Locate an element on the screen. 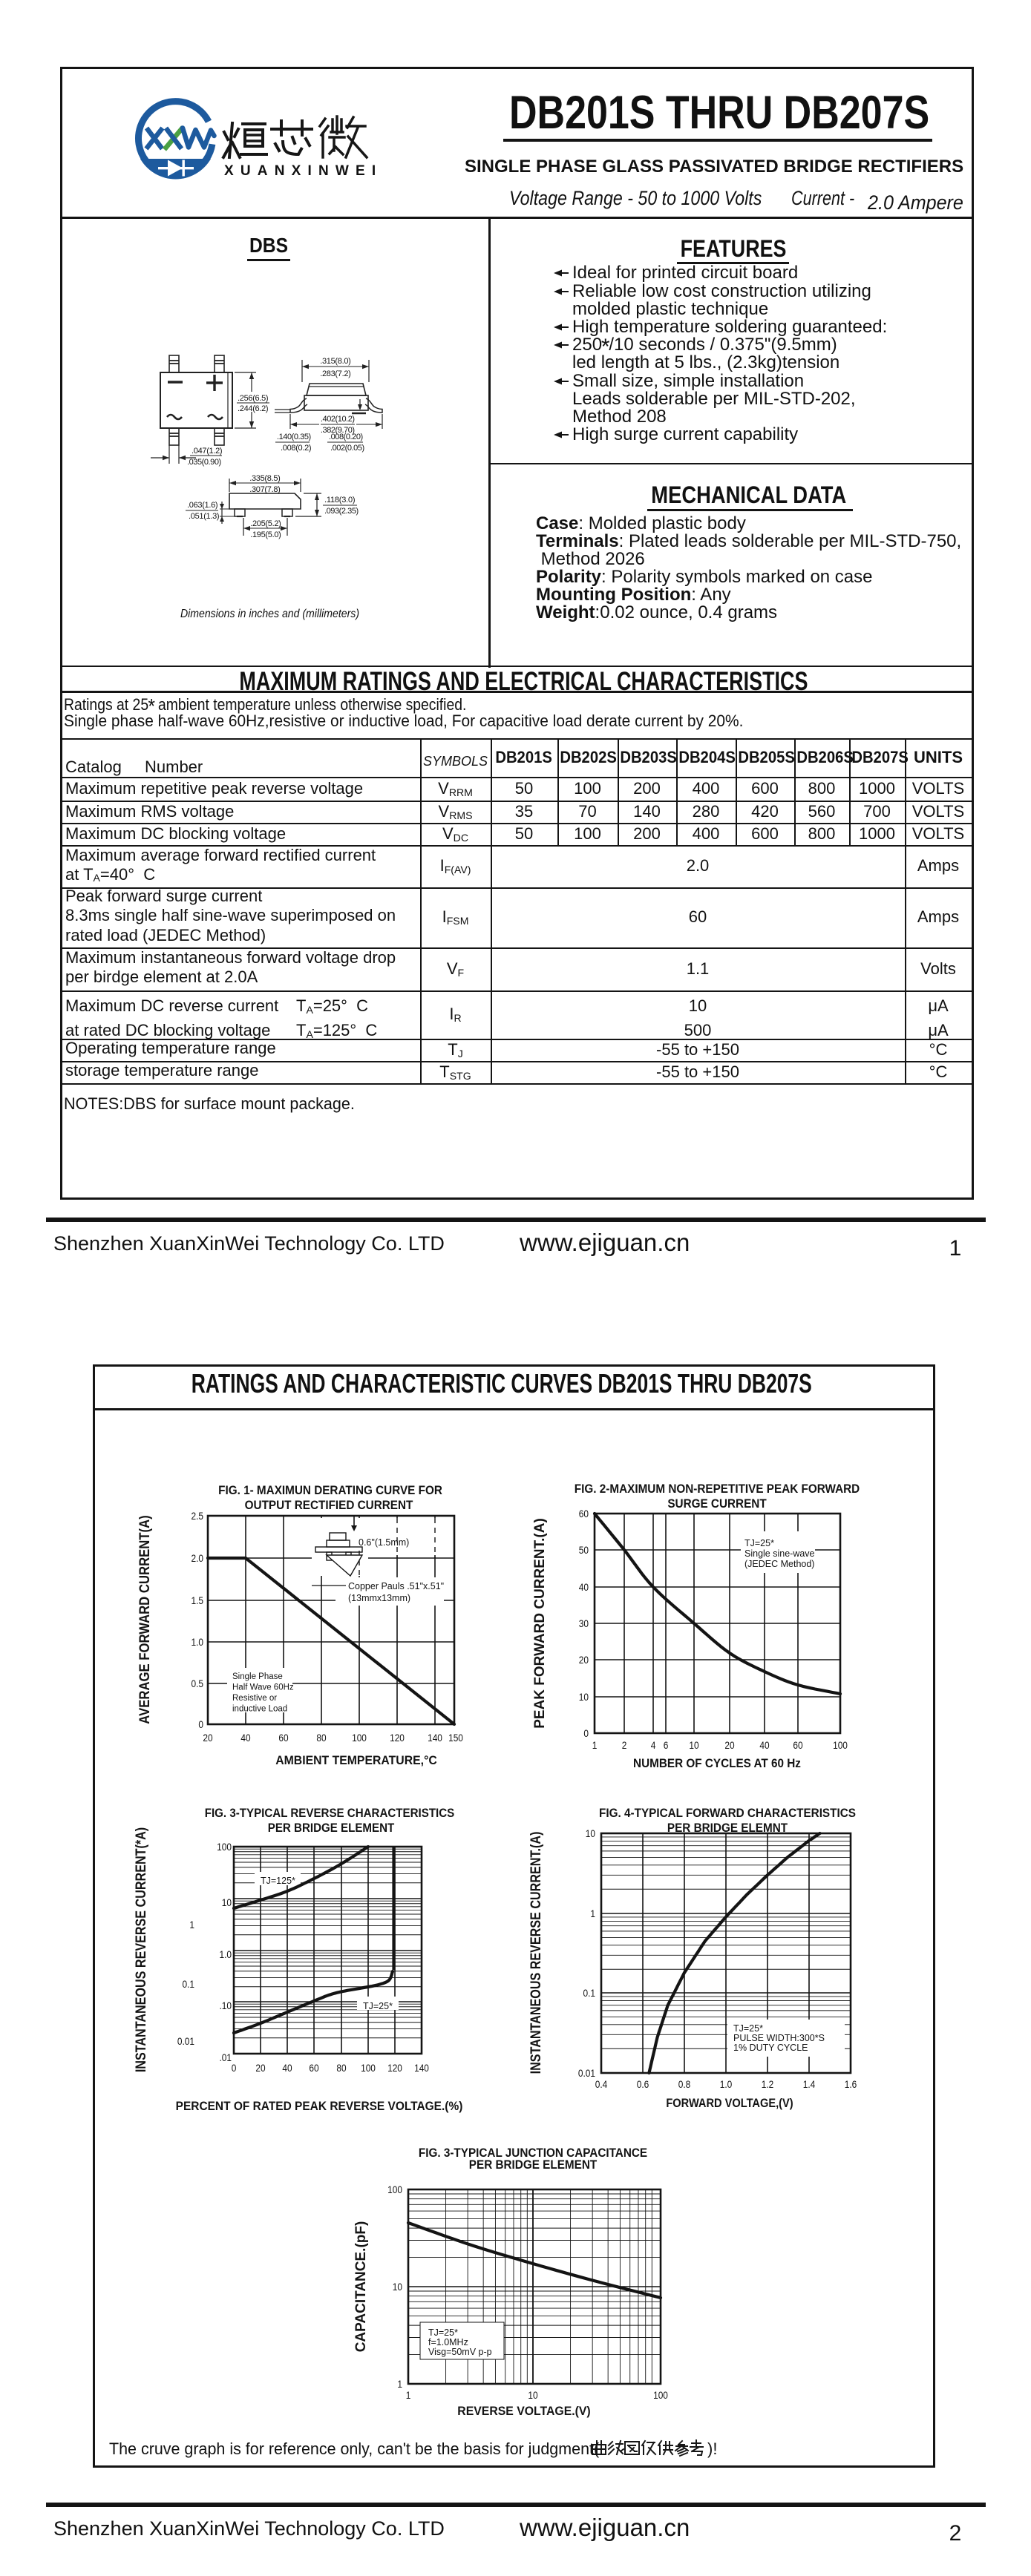  svg-text: .002(0.05) is located at coordinates (347, 448).